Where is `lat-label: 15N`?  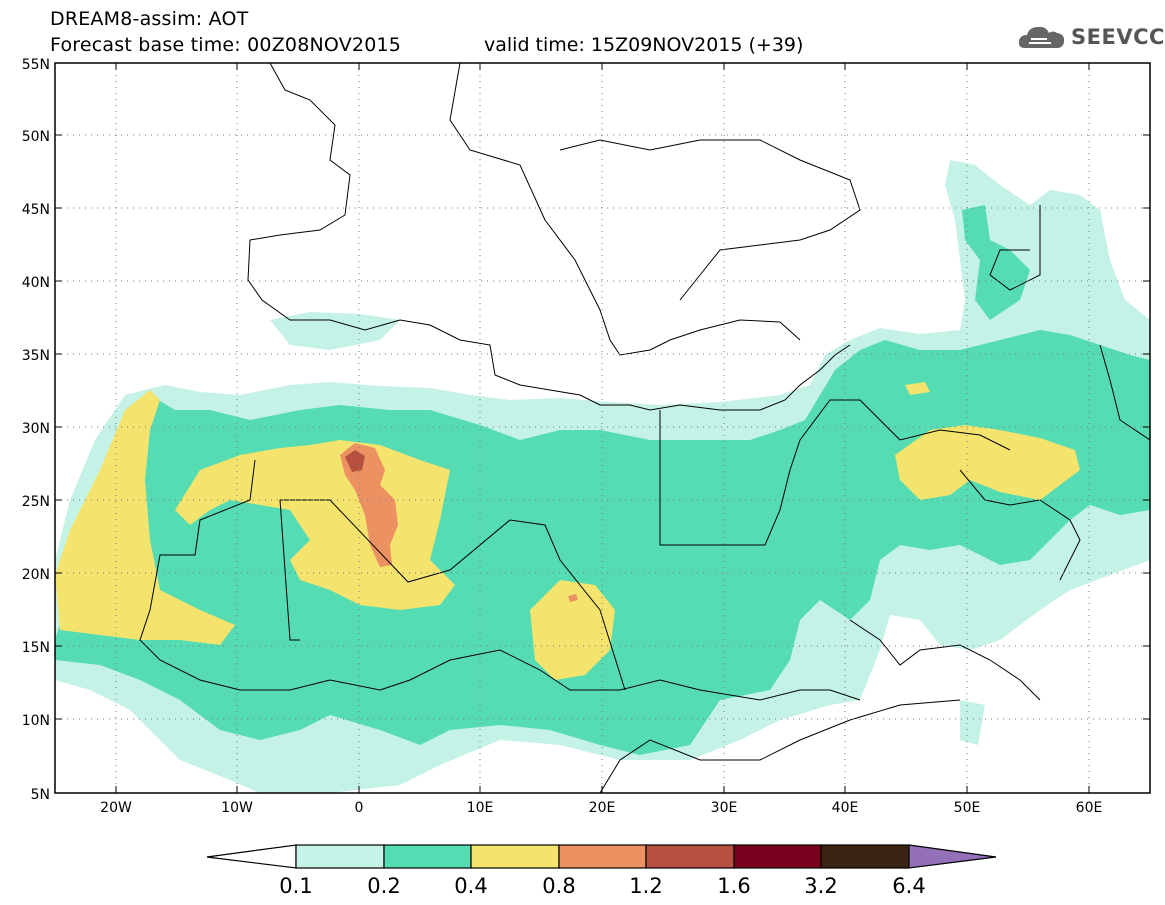 lat-label: 15N is located at coordinates (36, 648).